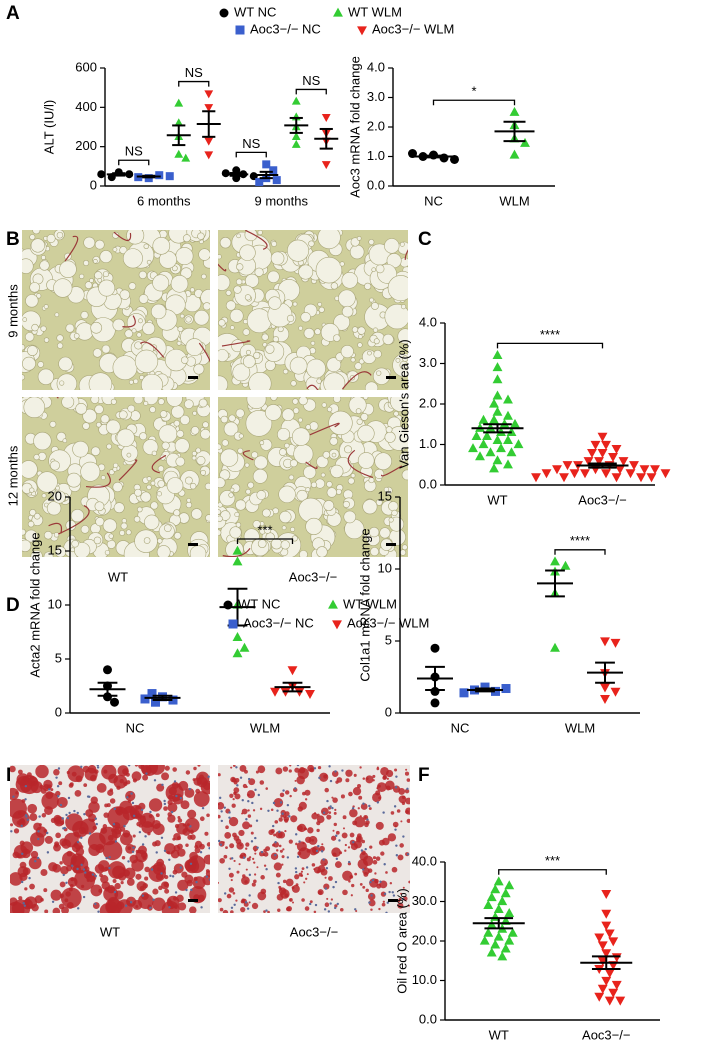 Image resolution: width=709 pixels, height=1064 pixels. Describe the element at coordinates (391, 377) in the screenshot. I see `scale-bar` at that location.